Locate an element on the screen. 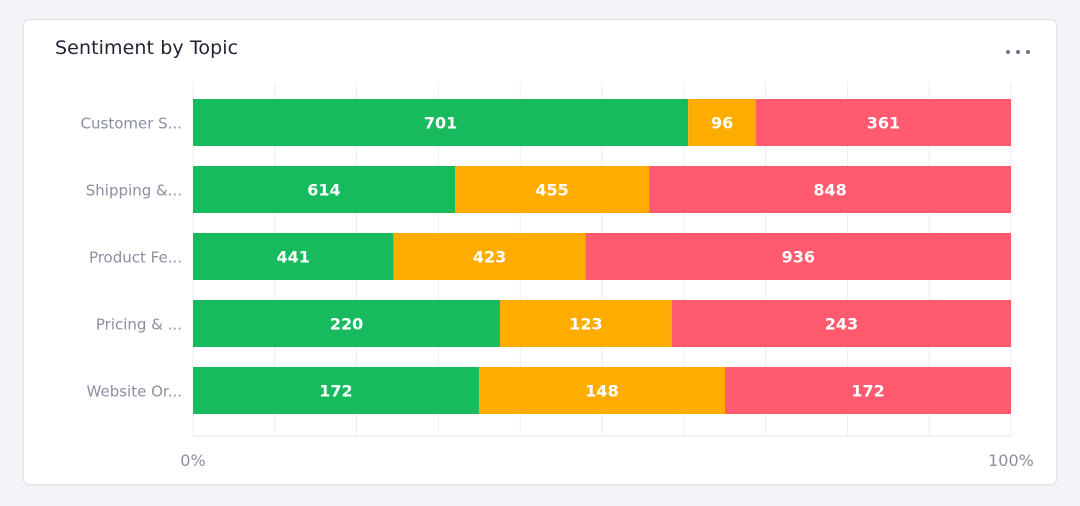 The image size is (1080, 506). bar-data-label: 243 is located at coordinates (841, 324).